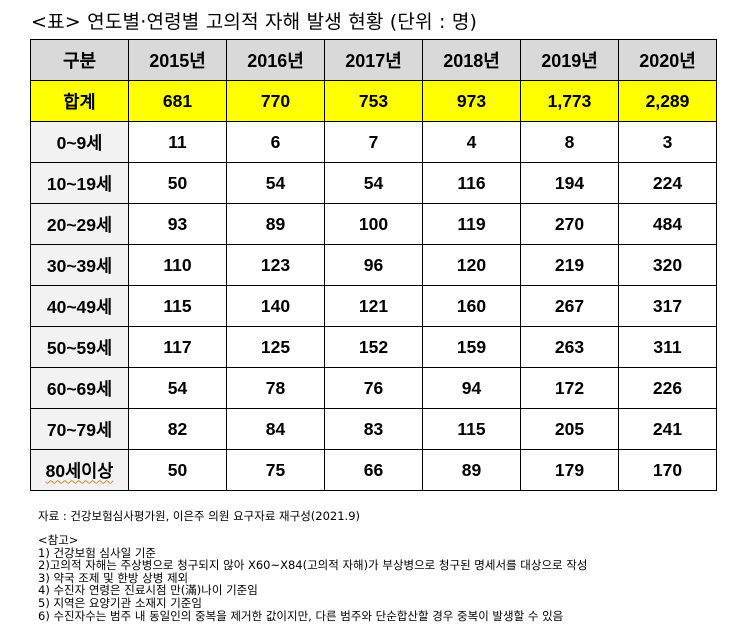 This screenshot has width=744, height=641. I want to click on year-header: 2016년, so click(275, 60).